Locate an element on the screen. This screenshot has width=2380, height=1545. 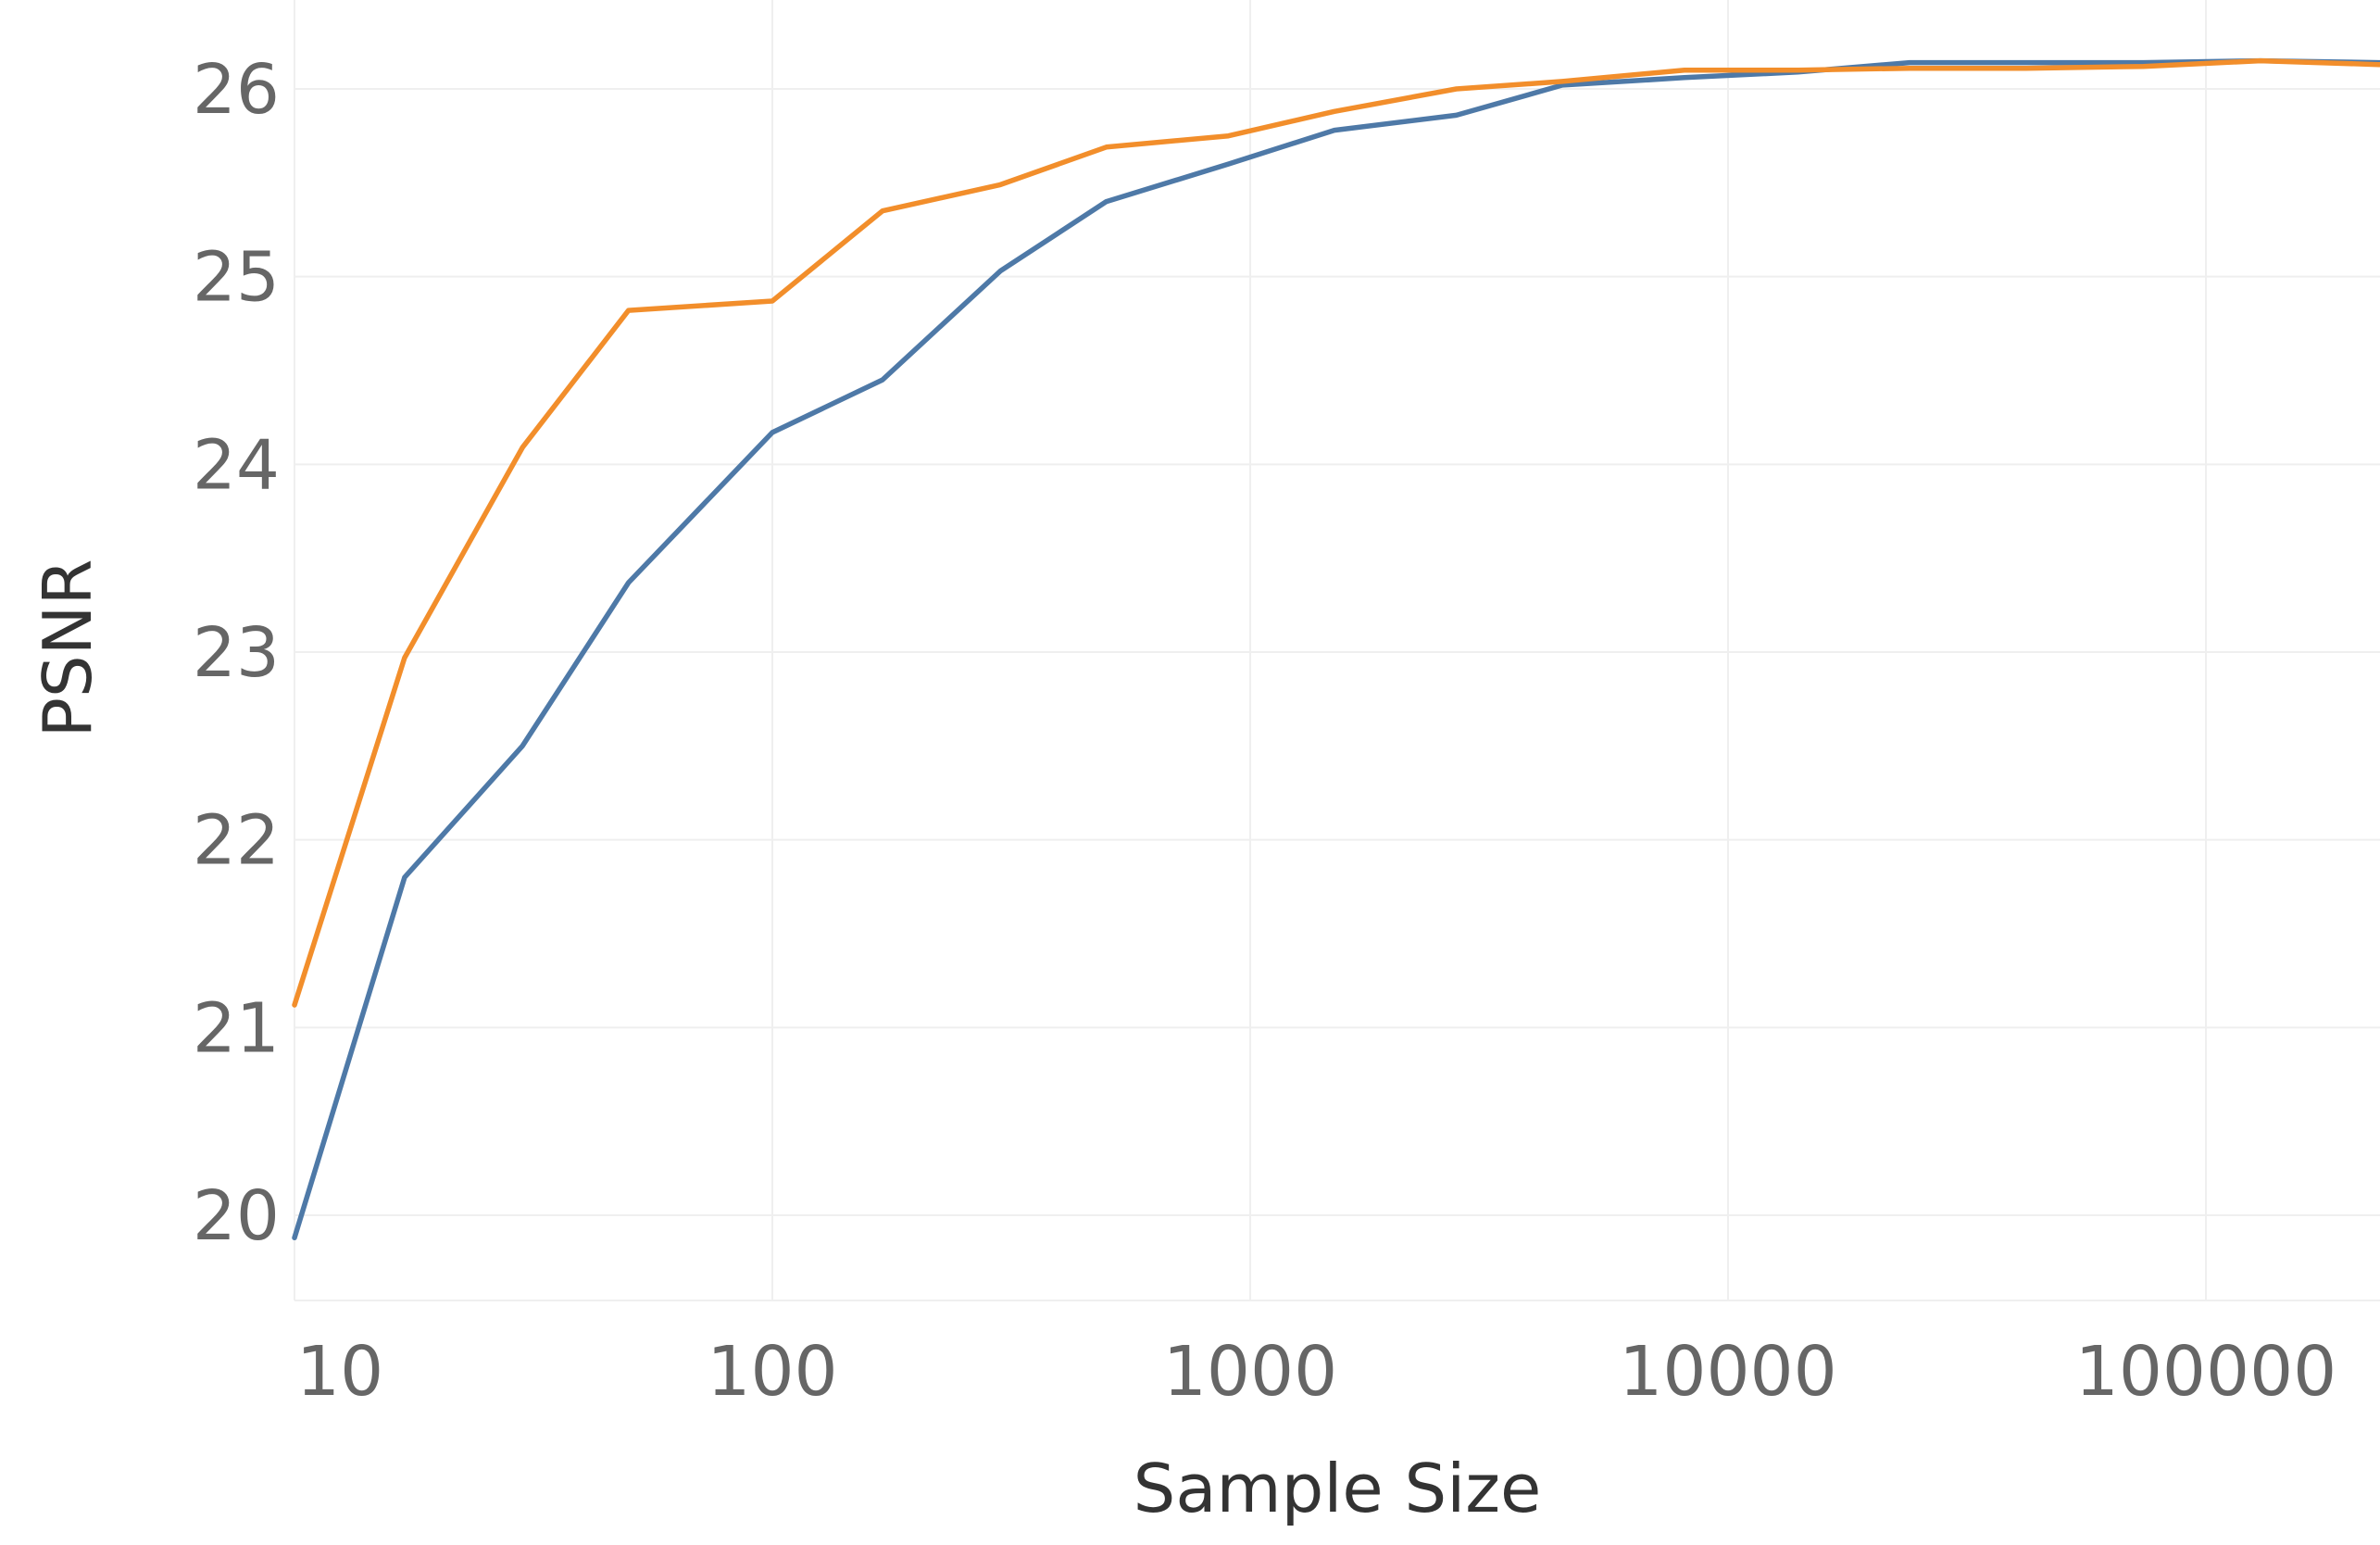
y-tick-label: 21 is located at coordinates (236, 1028).